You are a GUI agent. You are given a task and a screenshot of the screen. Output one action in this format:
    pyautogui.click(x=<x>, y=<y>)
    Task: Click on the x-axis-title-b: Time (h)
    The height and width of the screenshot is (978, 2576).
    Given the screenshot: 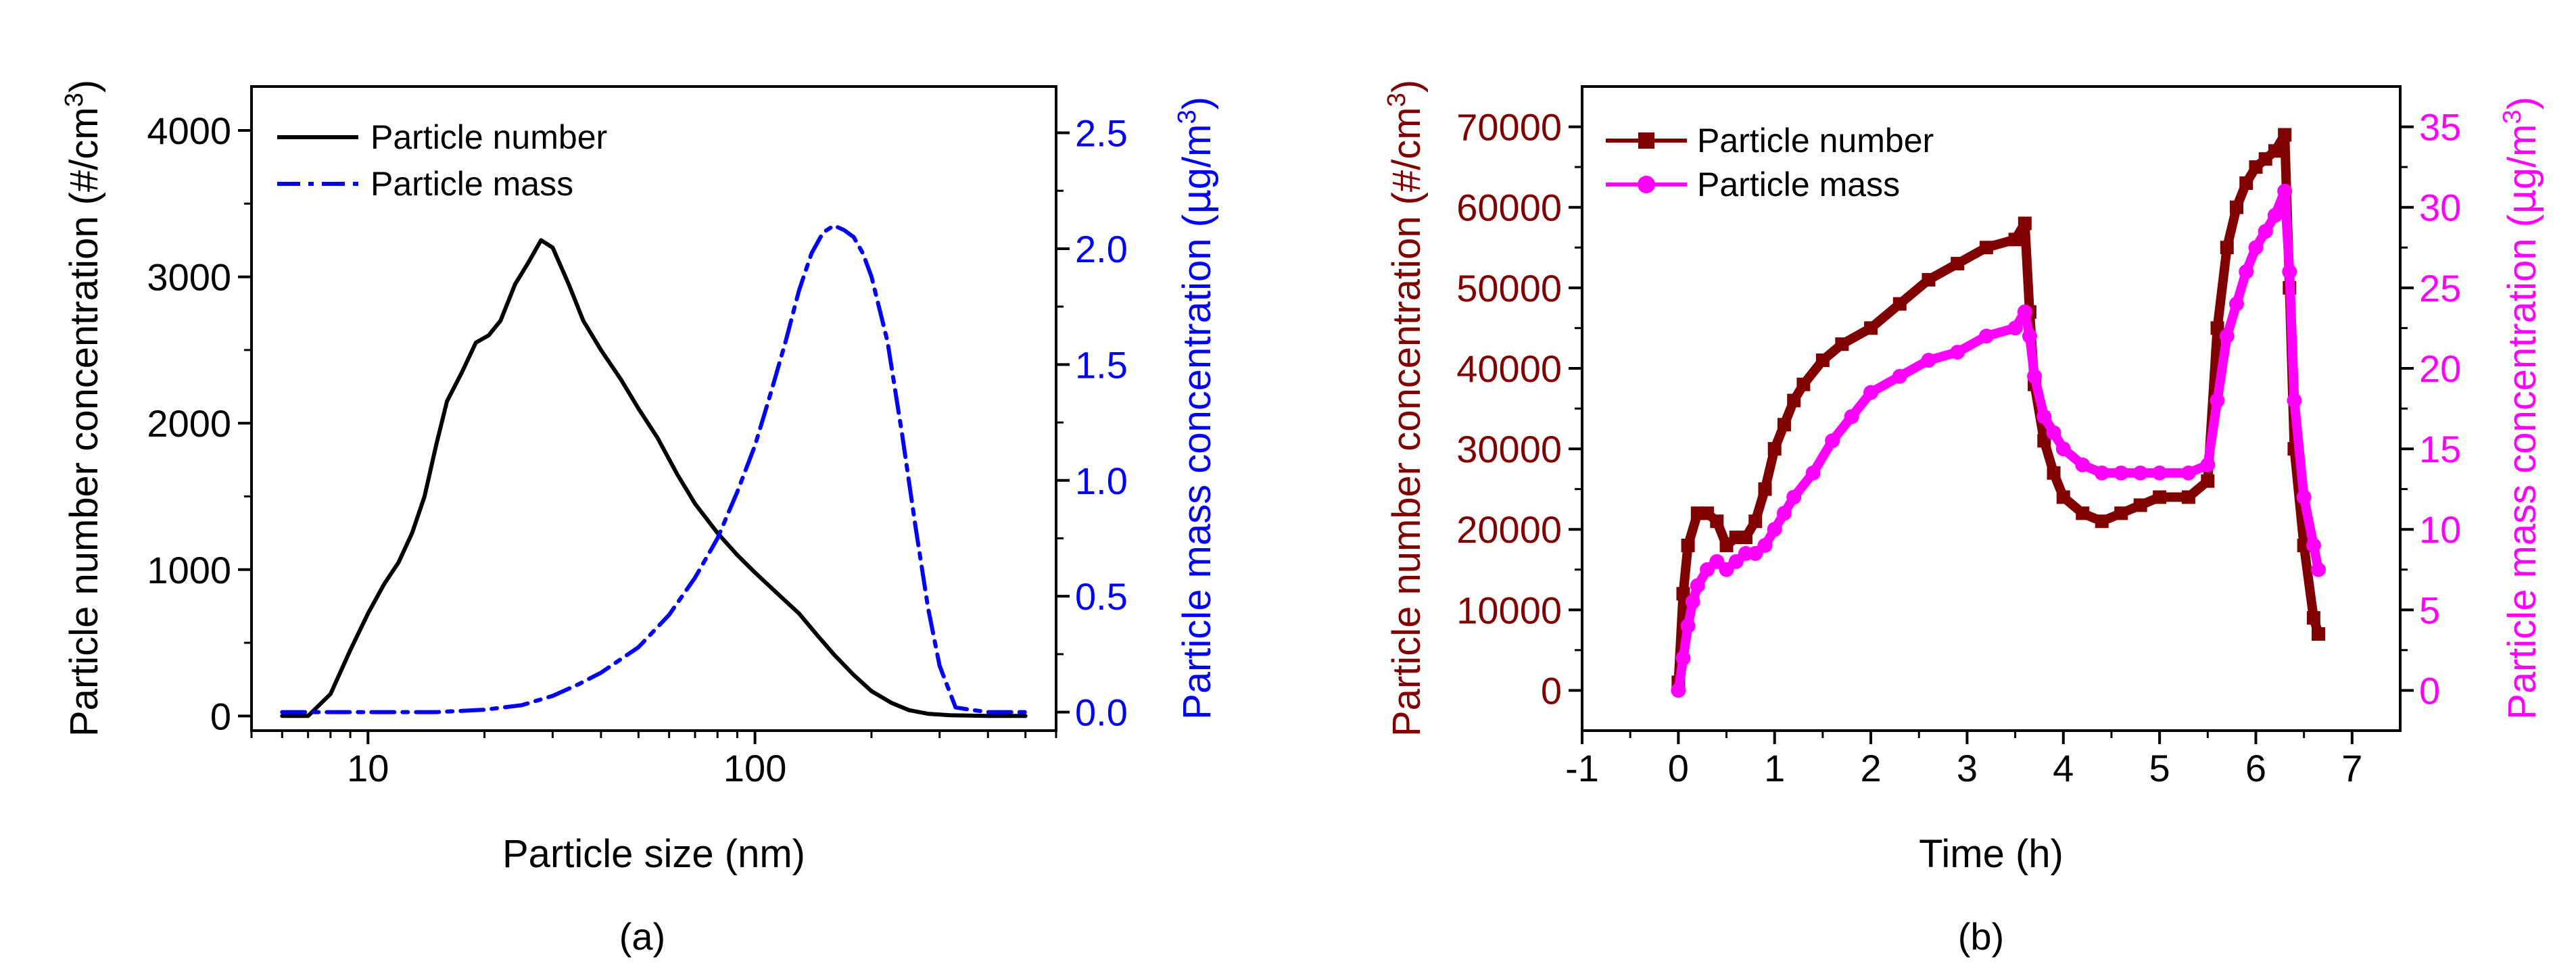 What is the action you would take?
    pyautogui.click(x=1991, y=854)
    